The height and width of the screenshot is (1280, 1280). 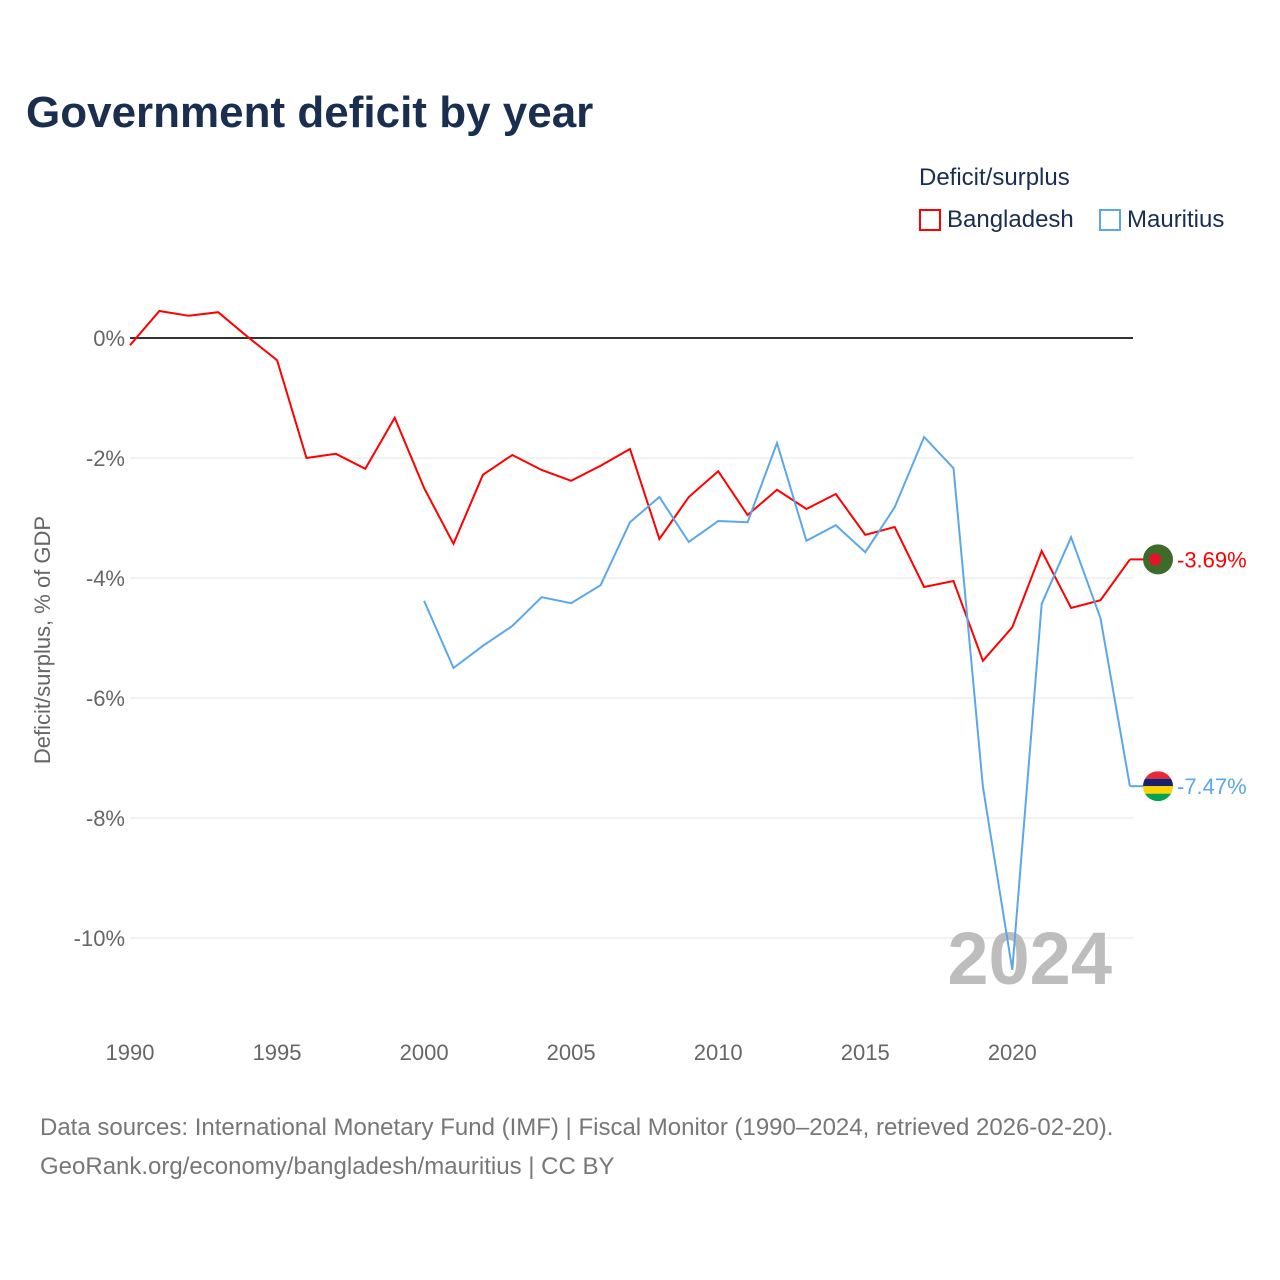 I want to click on y-tick-label: -2%, so click(x=105, y=458).